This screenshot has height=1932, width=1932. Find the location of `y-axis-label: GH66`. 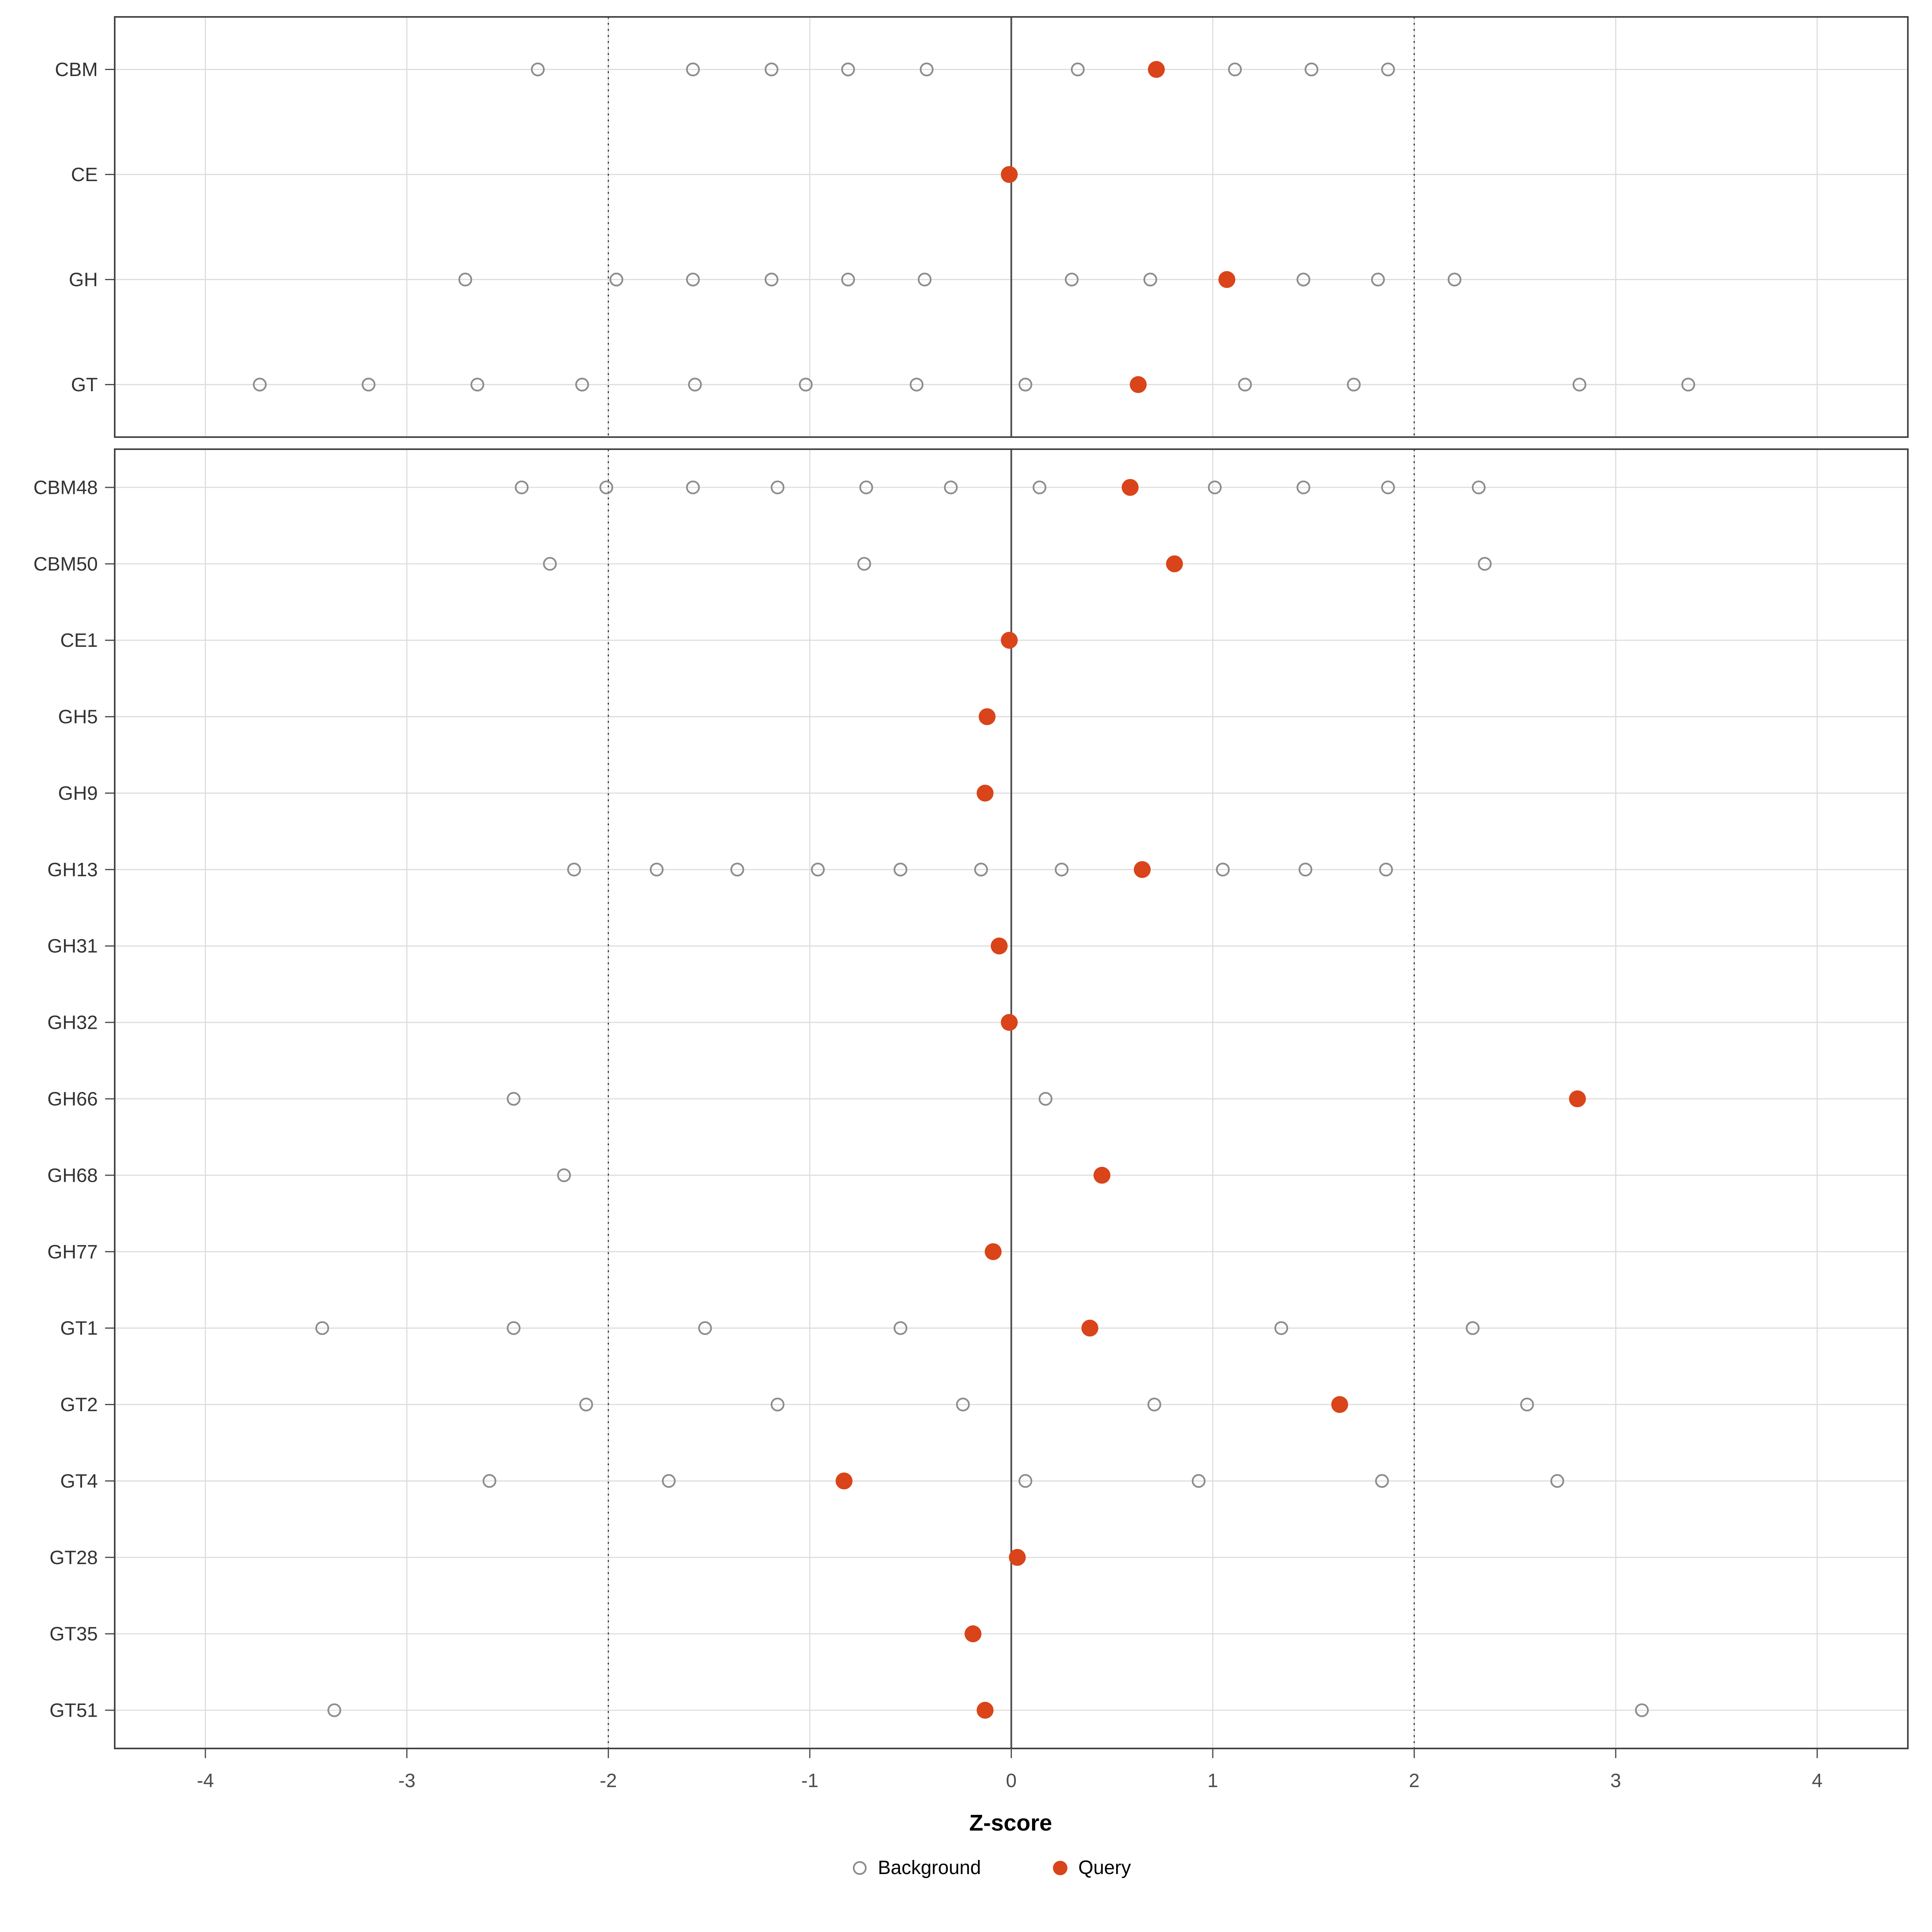

y-axis-label: GH66 is located at coordinates (72, 1099).